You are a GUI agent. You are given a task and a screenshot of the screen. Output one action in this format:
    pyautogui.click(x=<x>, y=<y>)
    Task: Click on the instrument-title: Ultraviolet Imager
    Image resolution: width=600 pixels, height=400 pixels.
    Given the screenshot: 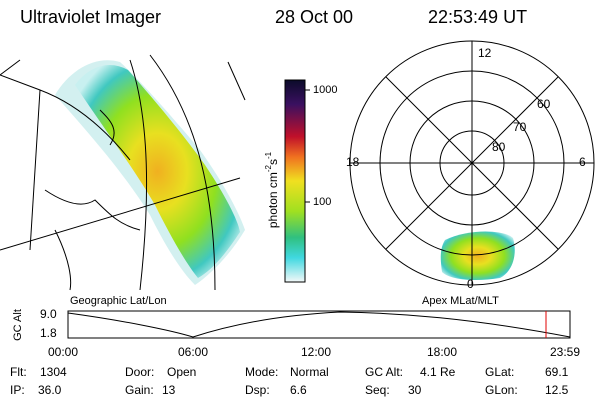 What is the action you would take?
    pyautogui.click(x=90, y=17)
    